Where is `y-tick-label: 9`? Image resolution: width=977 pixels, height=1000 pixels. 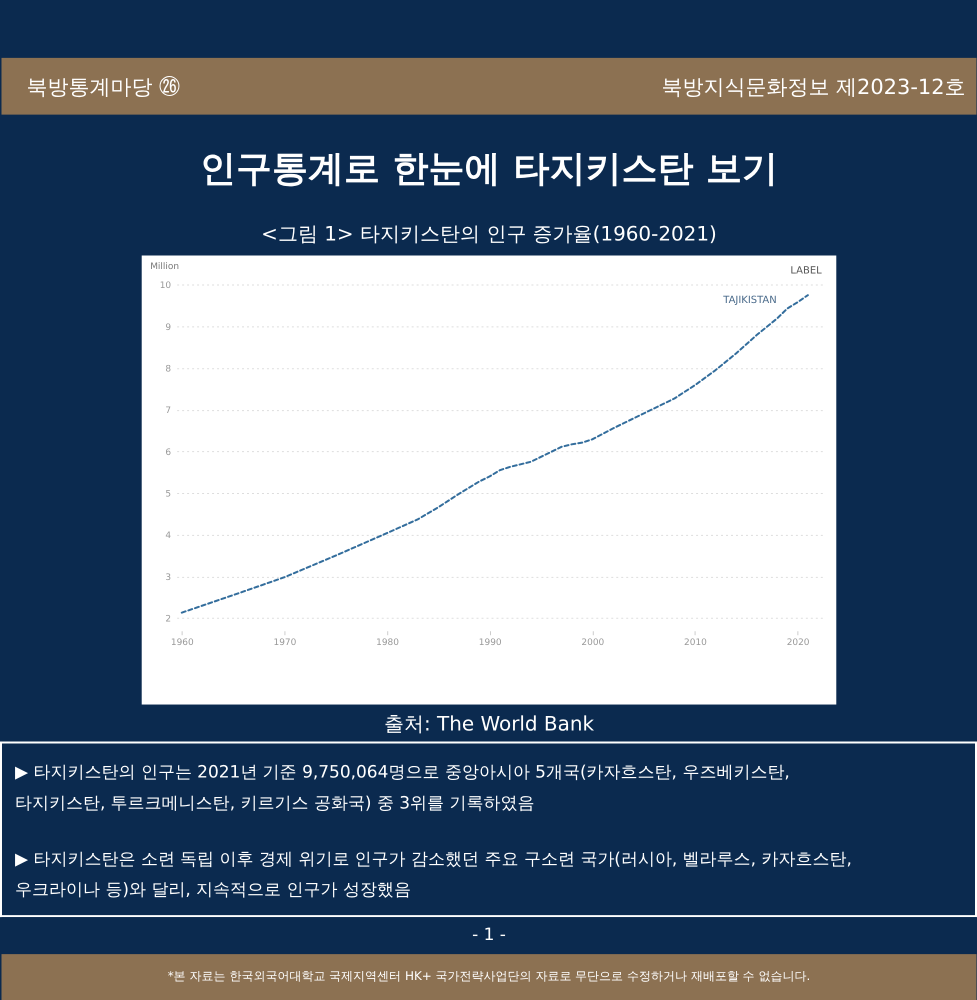 y-tick-label: 9 is located at coordinates (168, 327).